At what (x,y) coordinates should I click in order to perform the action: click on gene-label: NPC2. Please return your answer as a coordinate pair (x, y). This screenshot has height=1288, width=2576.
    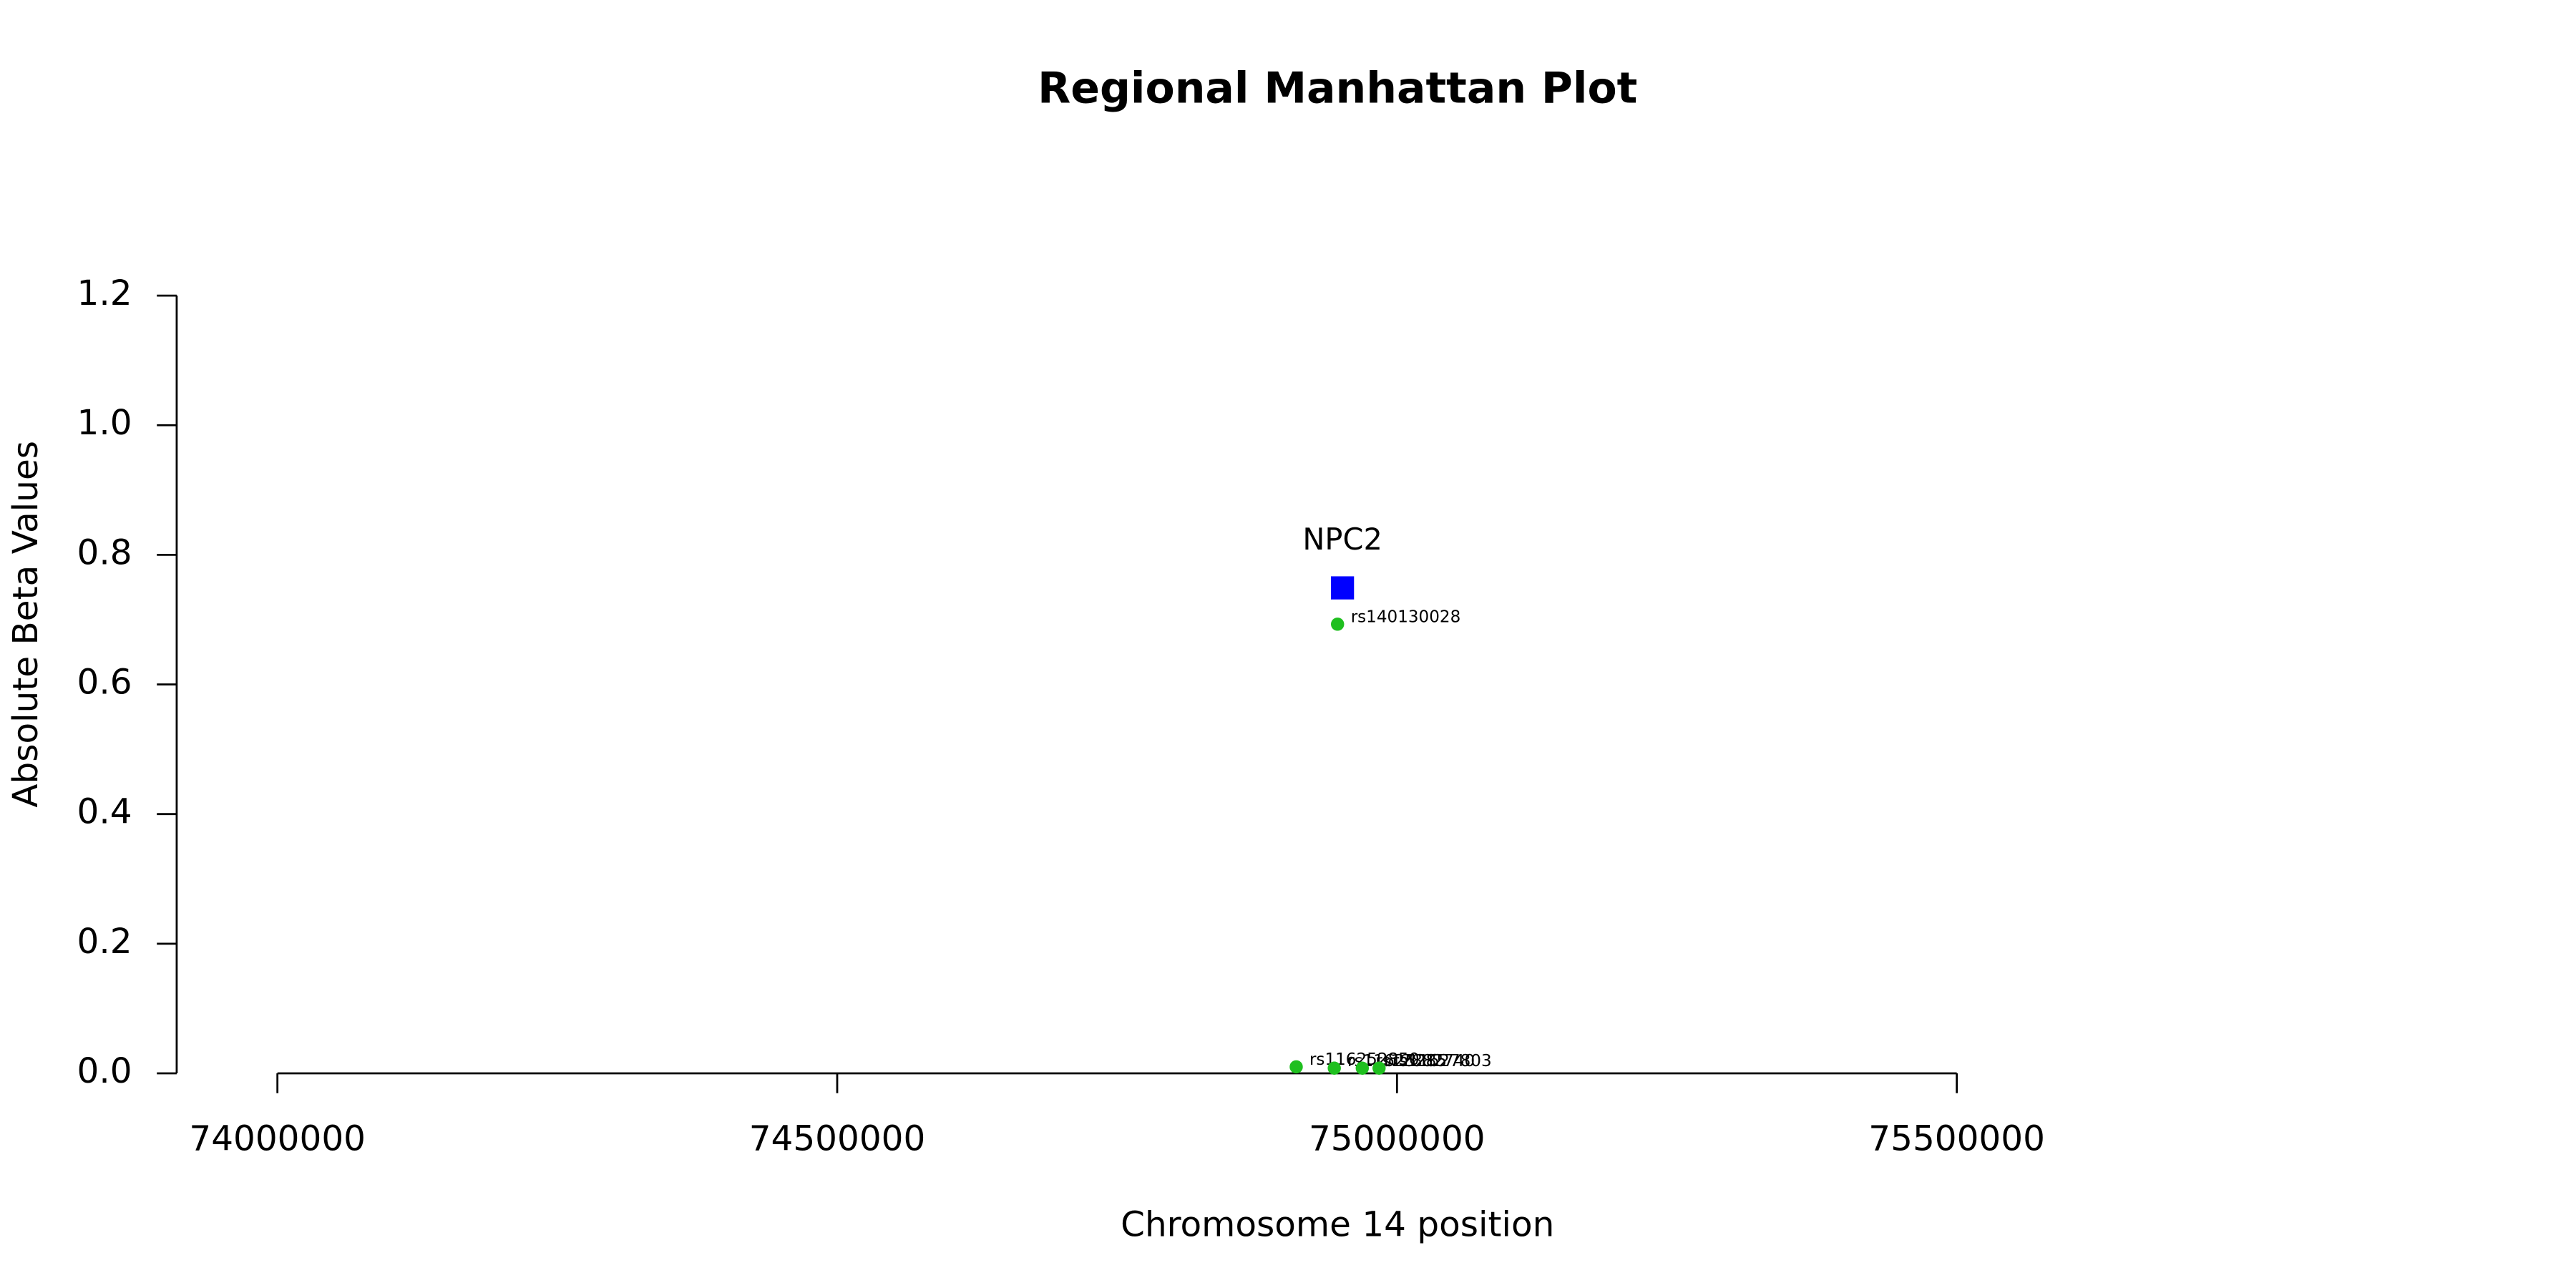
    Looking at the image, I should click on (1342, 539).